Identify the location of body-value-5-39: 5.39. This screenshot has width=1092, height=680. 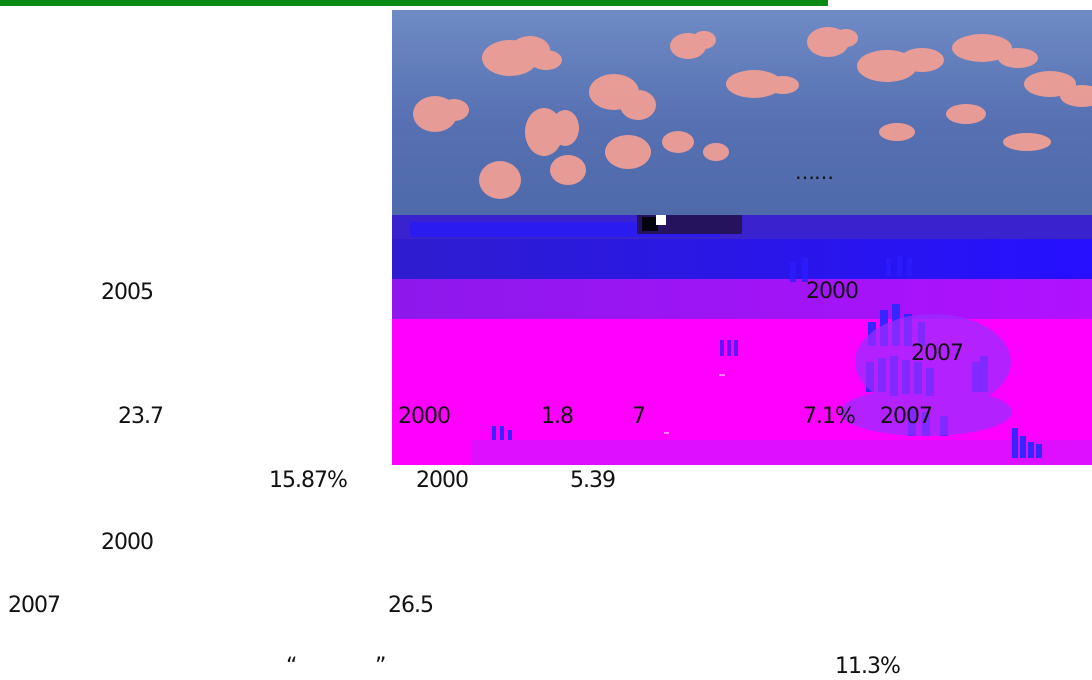
(593, 480).